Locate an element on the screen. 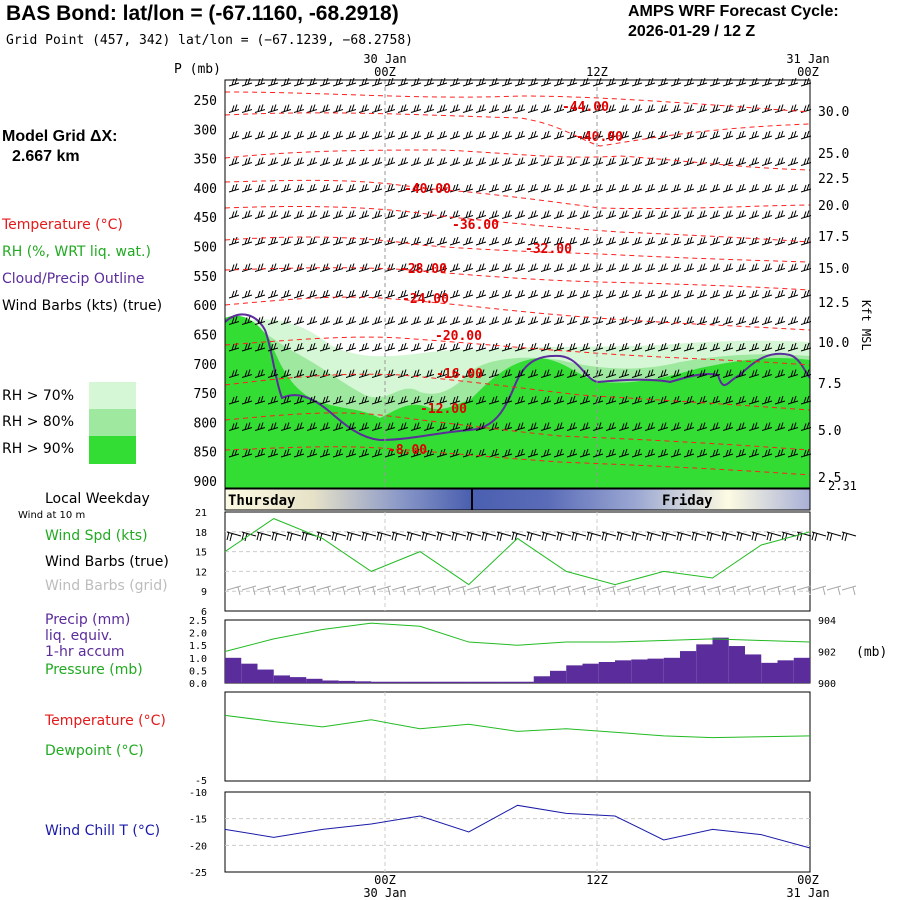 This screenshot has width=900, height=900. pressure-tick-label: 450 is located at coordinates (205, 218).